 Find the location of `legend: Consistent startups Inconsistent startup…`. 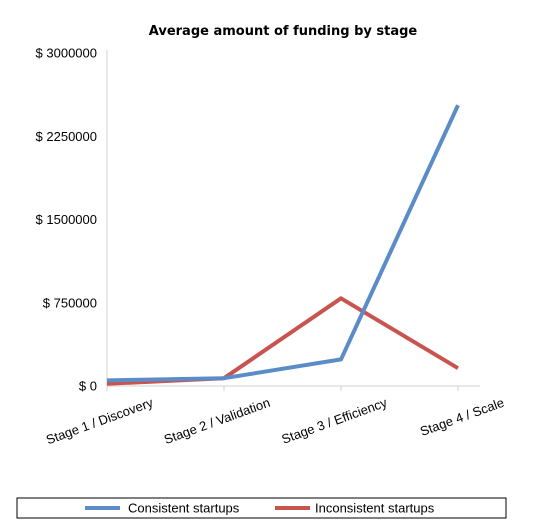

legend: Consistent startups Inconsistent startup… is located at coordinates (261, 508).